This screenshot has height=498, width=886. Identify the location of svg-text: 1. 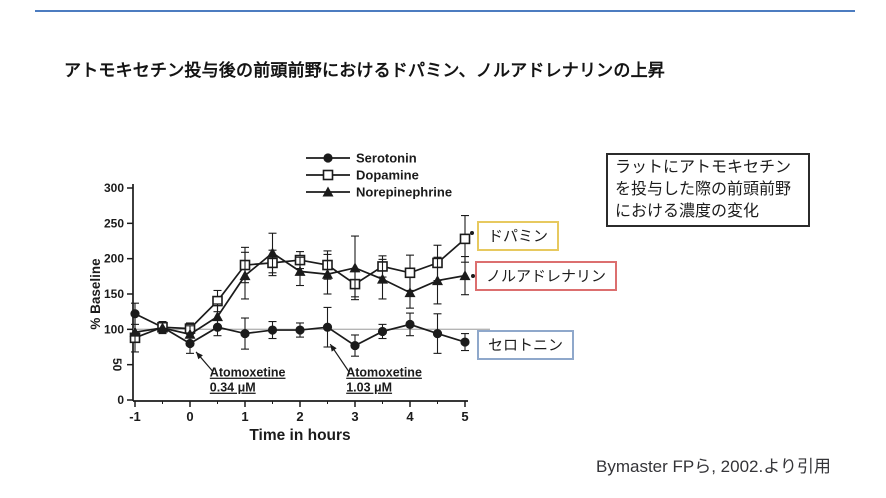
(244, 416).